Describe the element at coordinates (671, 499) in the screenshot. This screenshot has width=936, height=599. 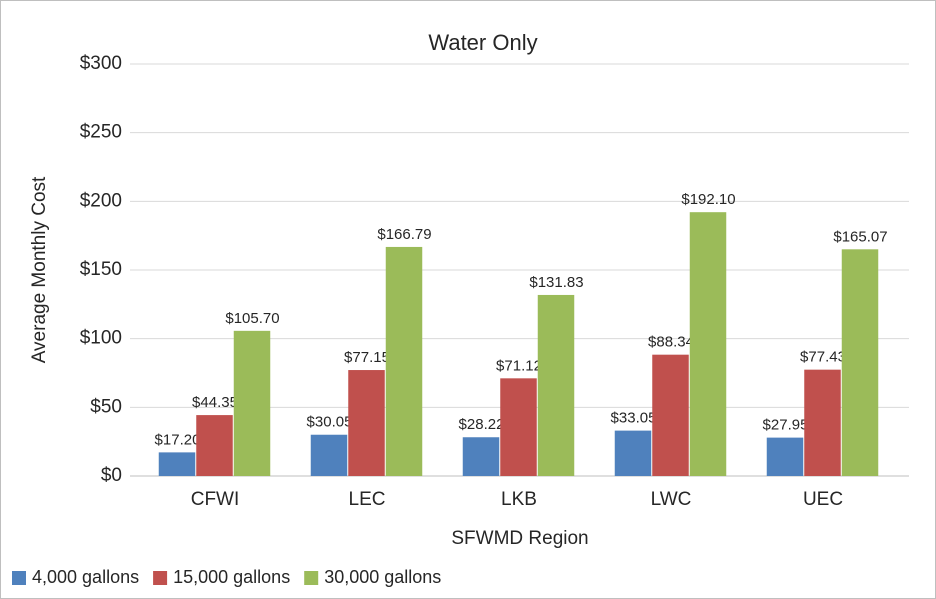
I see `x-tick-label: LWC` at that location.